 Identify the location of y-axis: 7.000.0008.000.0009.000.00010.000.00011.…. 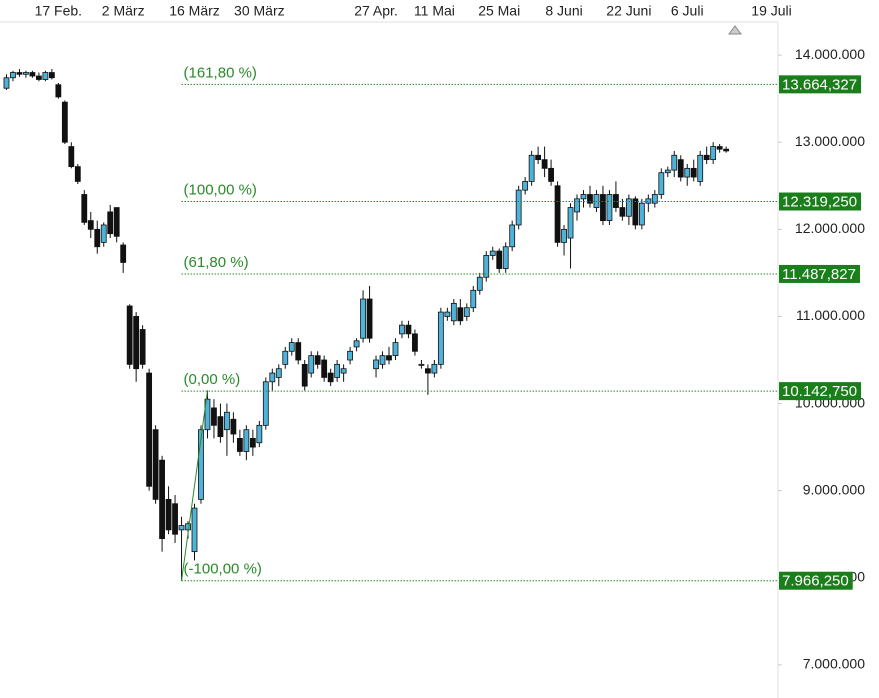
(821, 359).